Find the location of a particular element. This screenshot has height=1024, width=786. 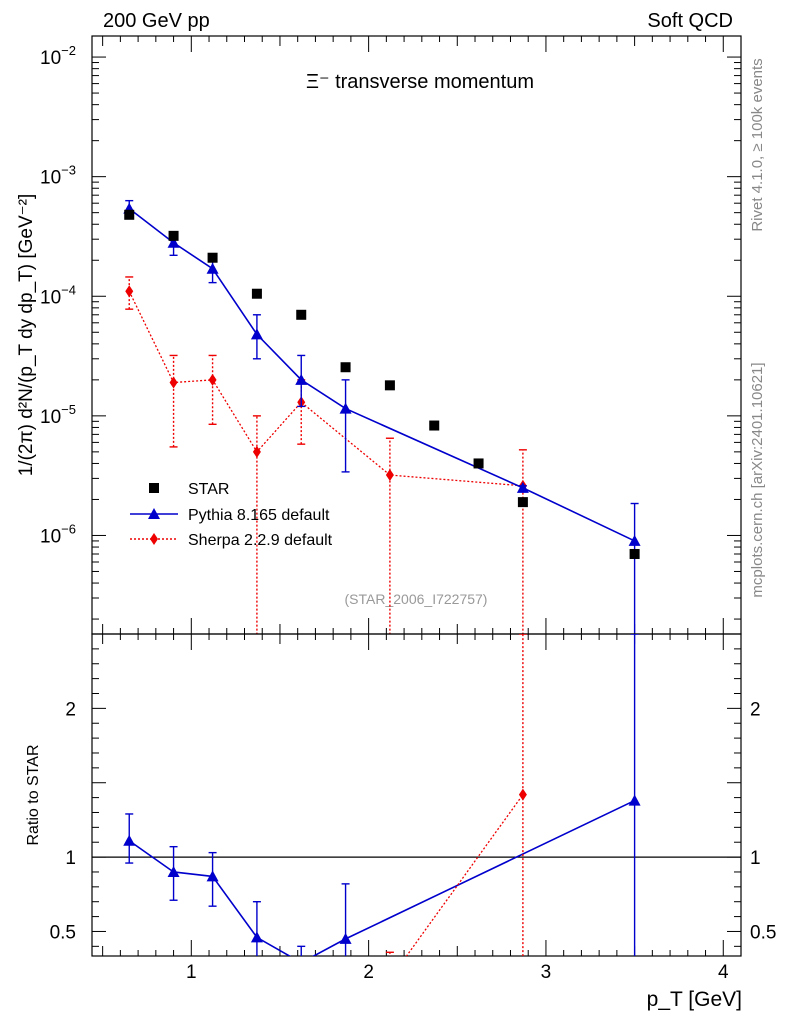

main-sherpa-line is located at coordinates (325, 389).